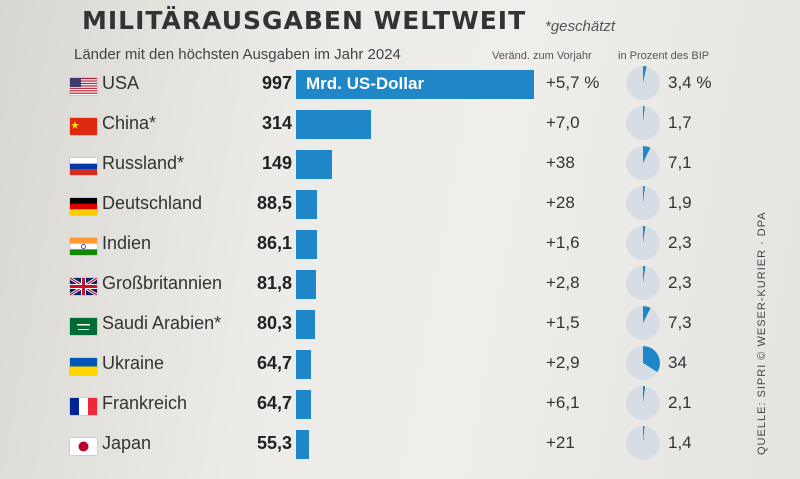  I want to click on estimate-note: *geschätzt, so click(580, 26).